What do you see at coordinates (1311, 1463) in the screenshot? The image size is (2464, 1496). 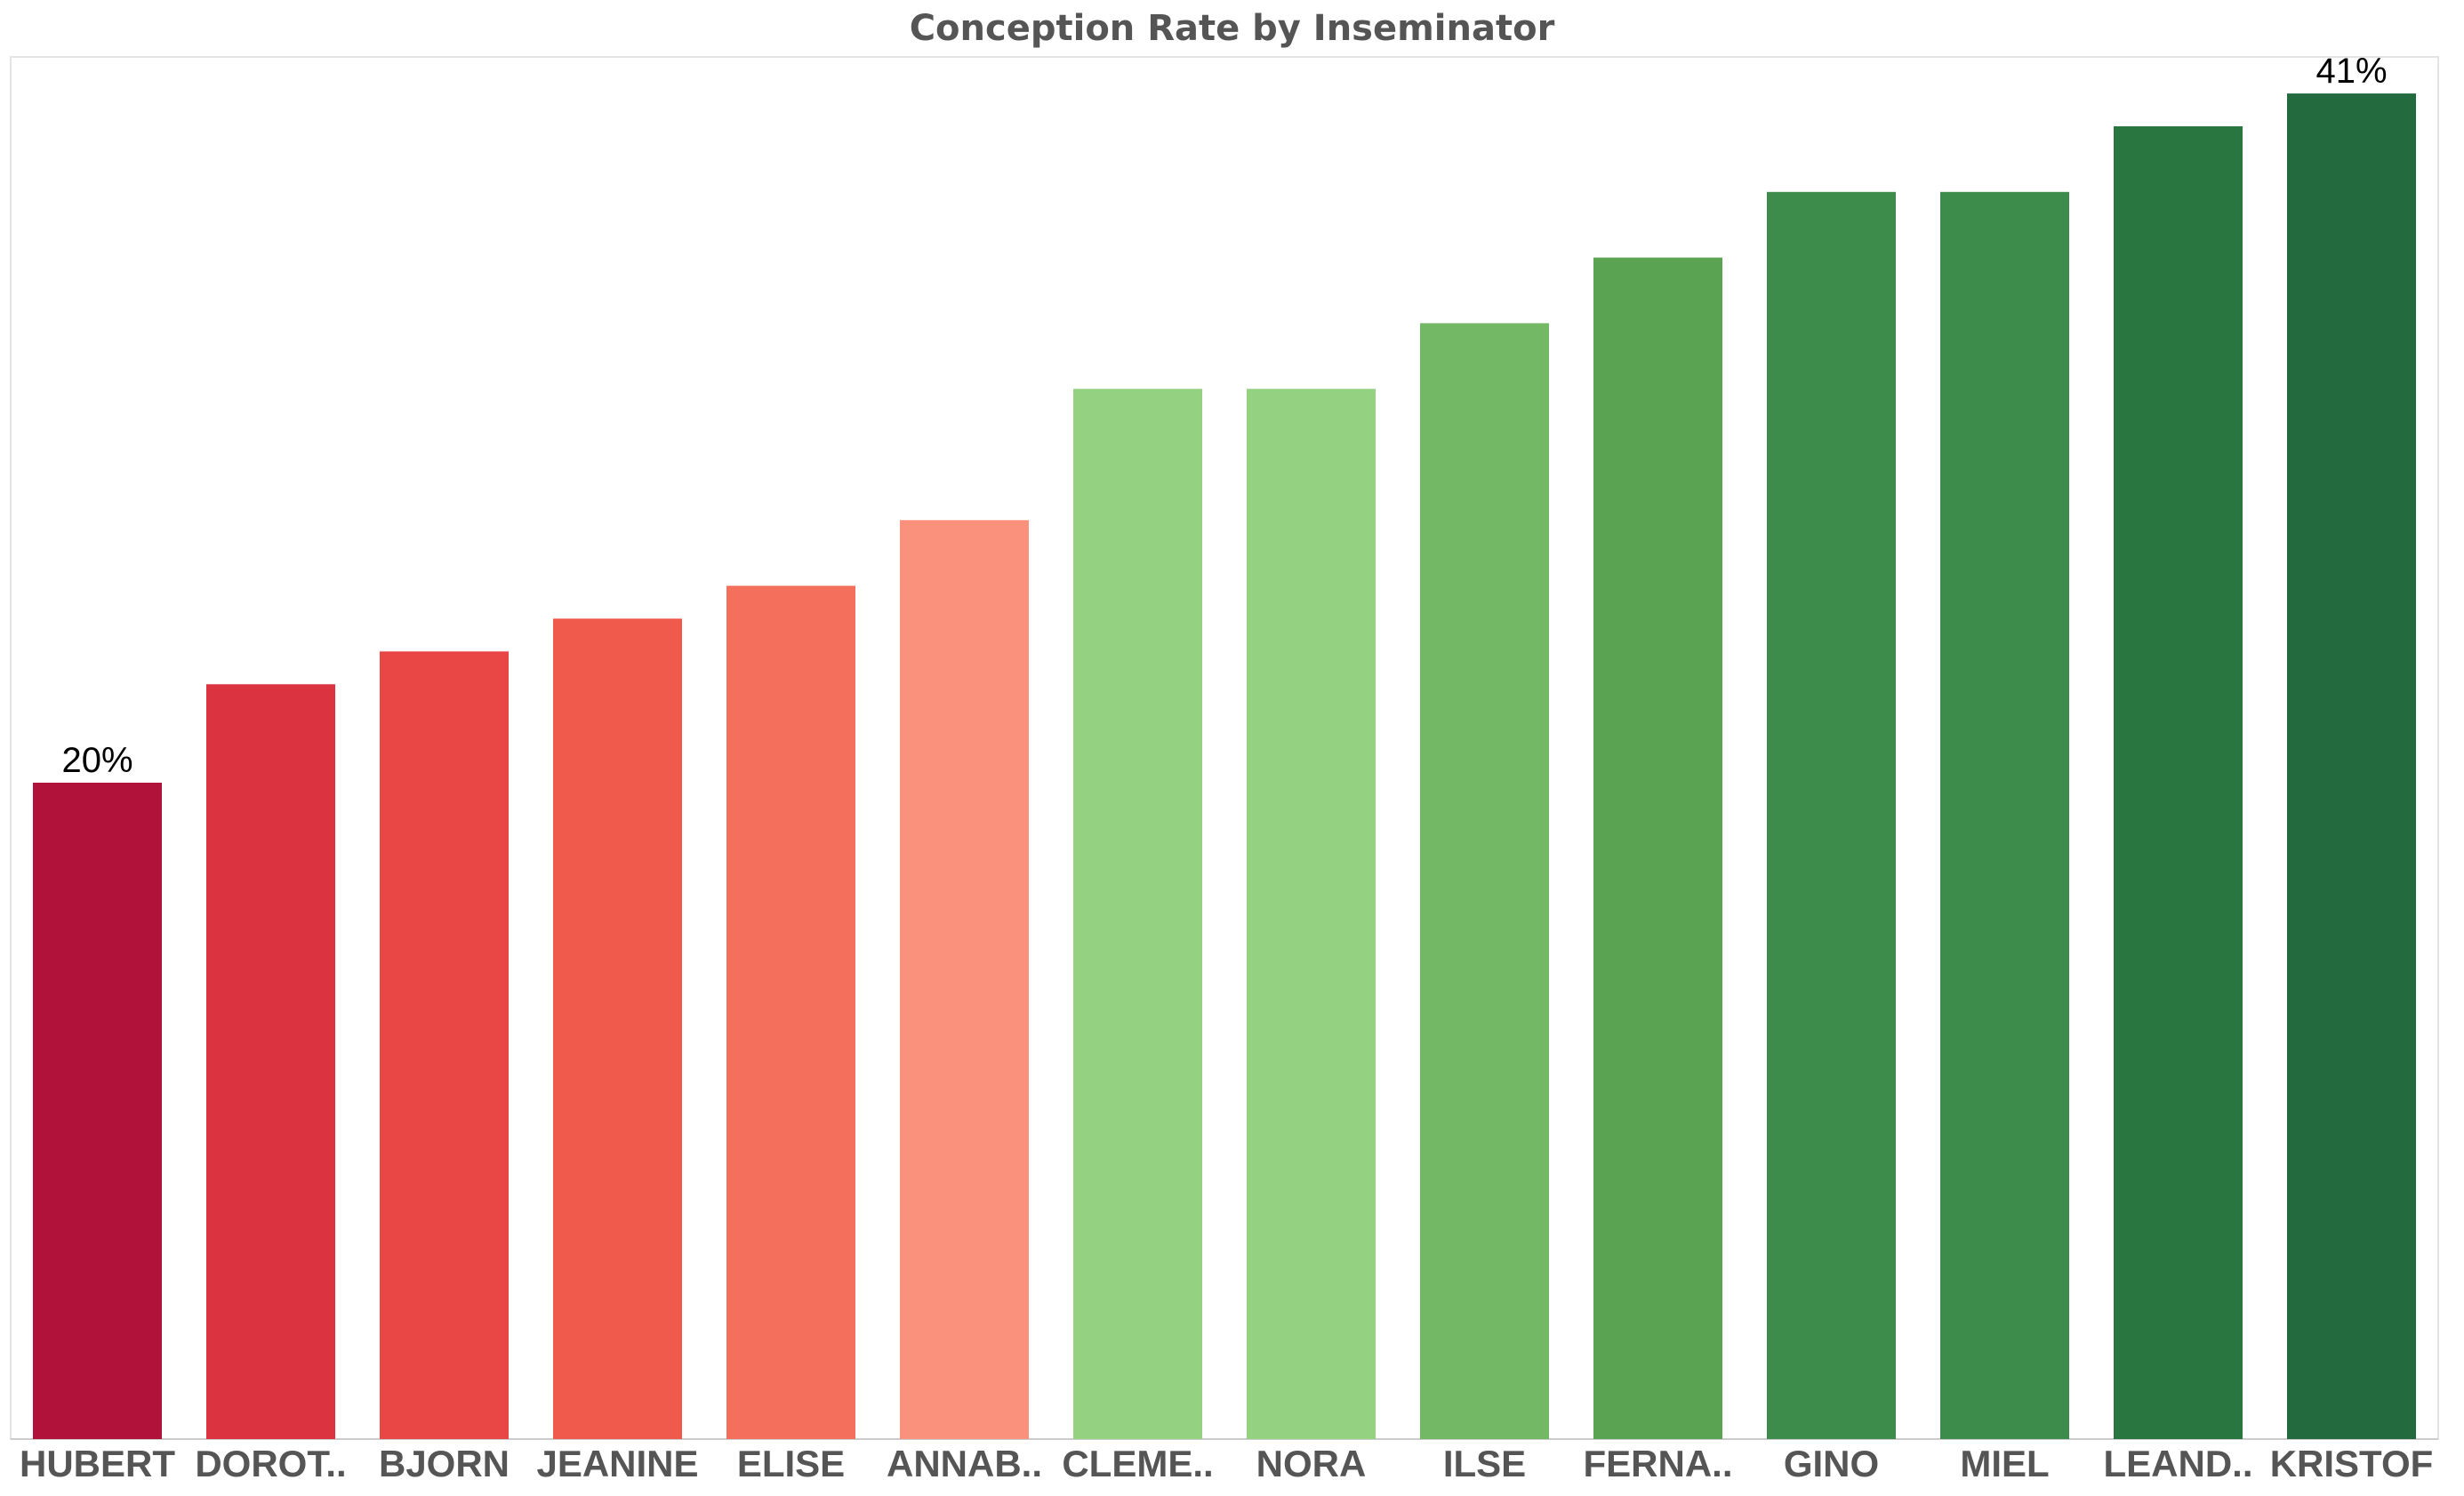 I see `x-tick-label-7: NORA` at bounding box center [1311, 1463].